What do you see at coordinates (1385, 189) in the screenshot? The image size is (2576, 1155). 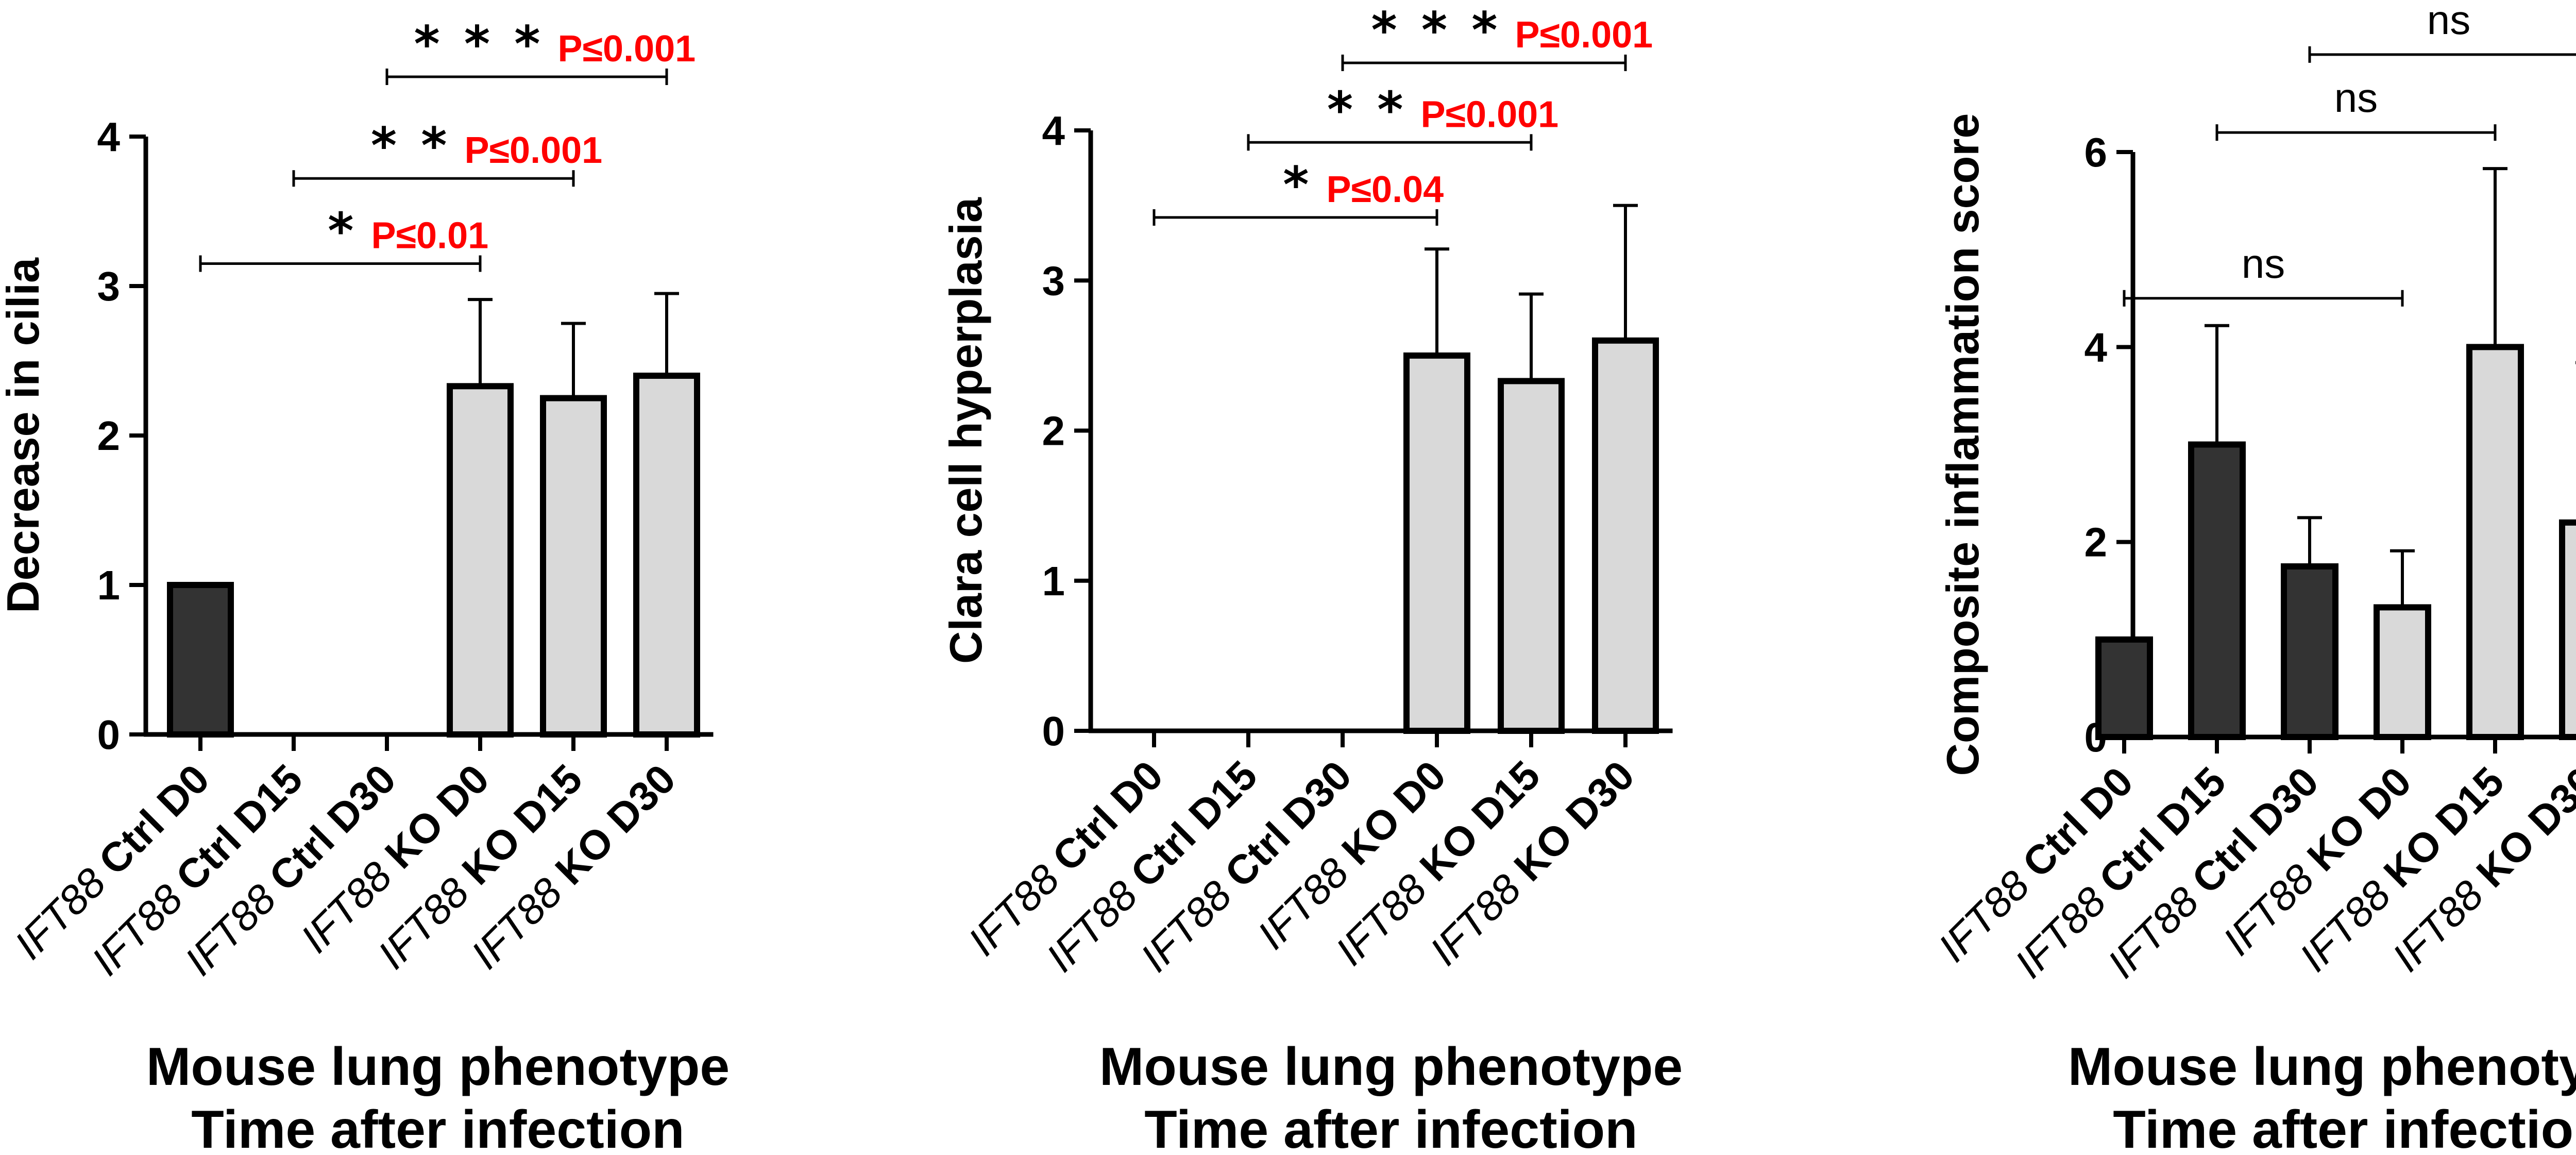 I see `p-value-label: P≤0.04` at bounding box center [1385, 189].